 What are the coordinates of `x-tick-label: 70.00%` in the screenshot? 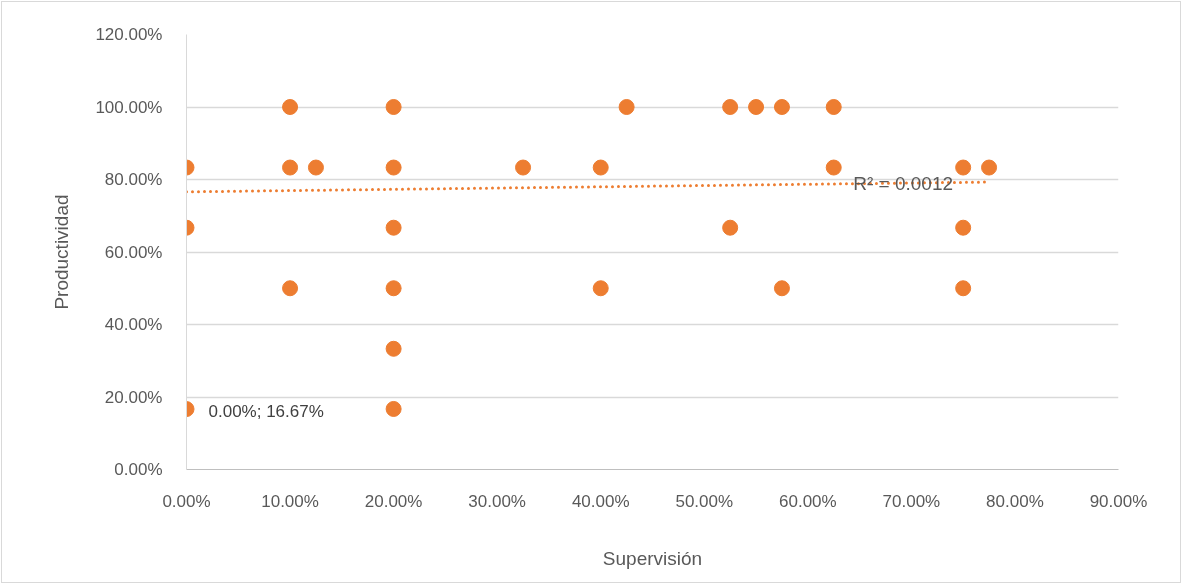 It's located at (911, 501).